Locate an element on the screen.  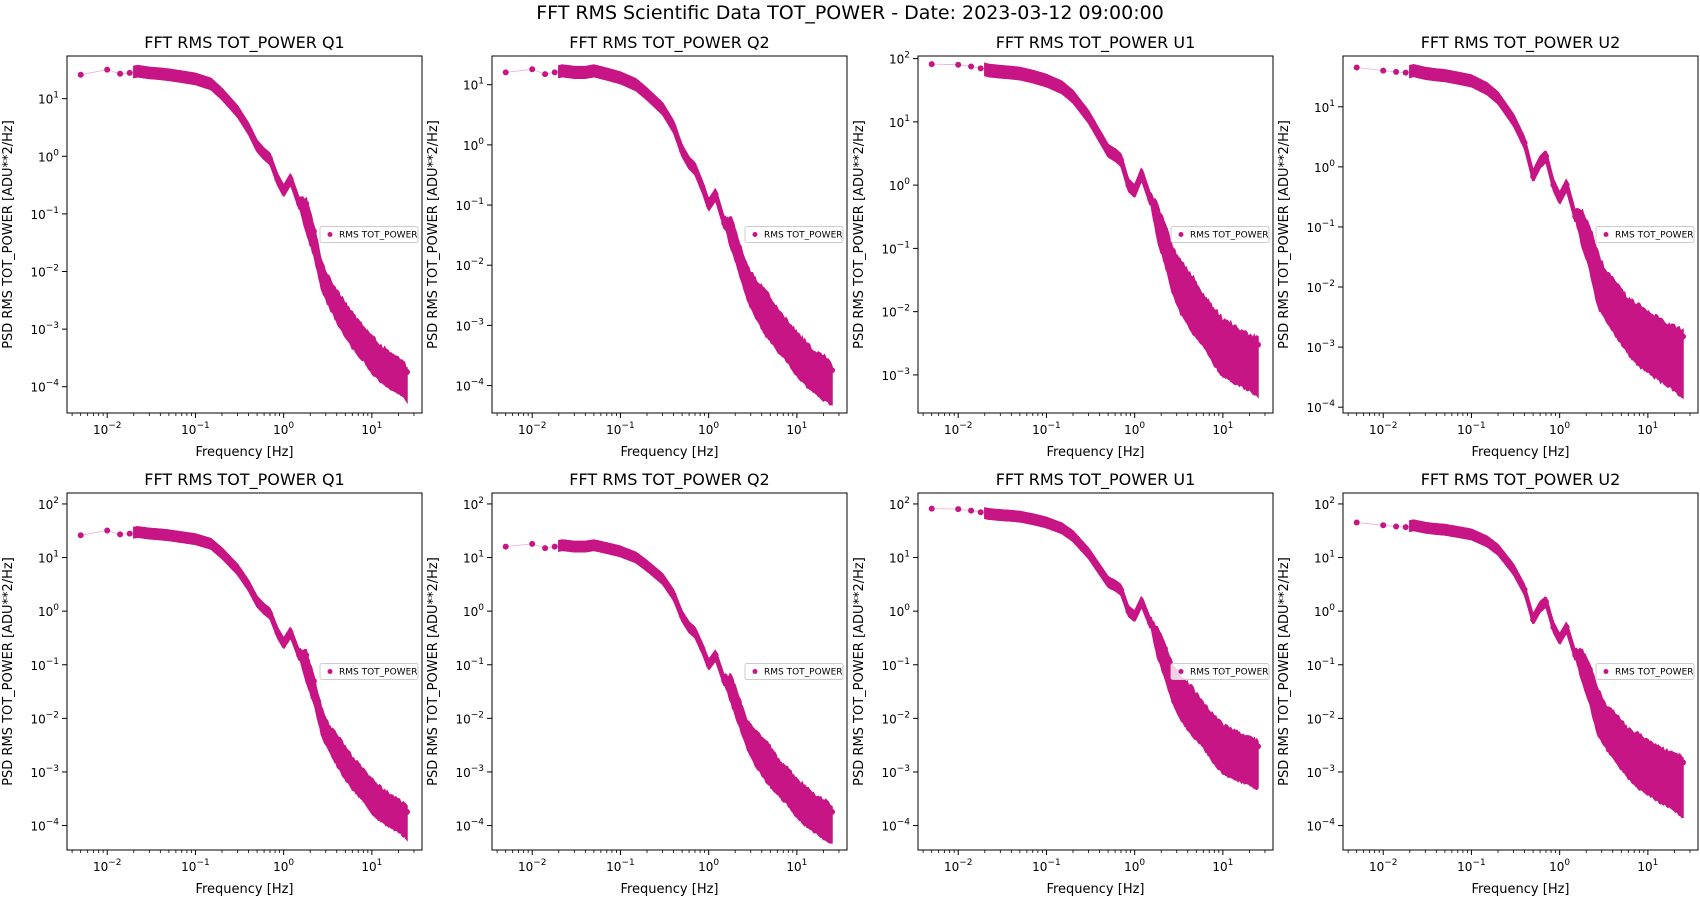
y-tick-label: 10¹ is located at coordinates (1324, 107).